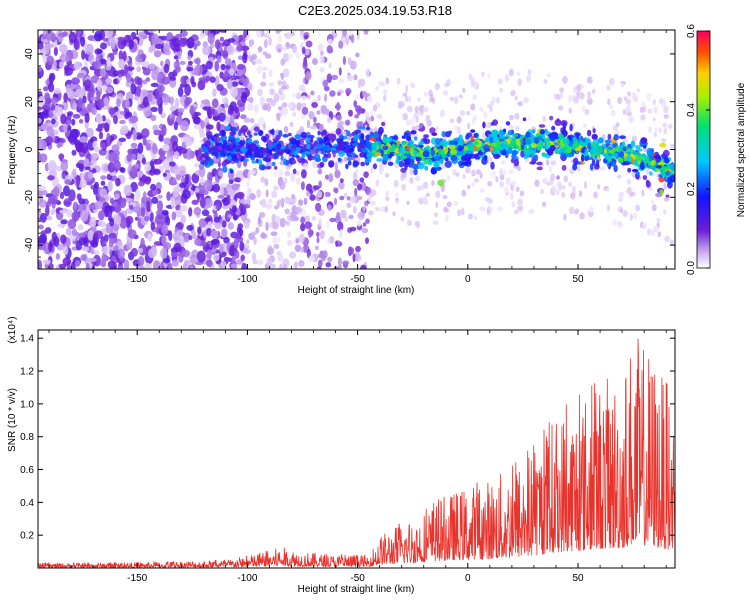  I want to click on snr-y-axis-label: SNR (10 * v/v), so click(12, 420).